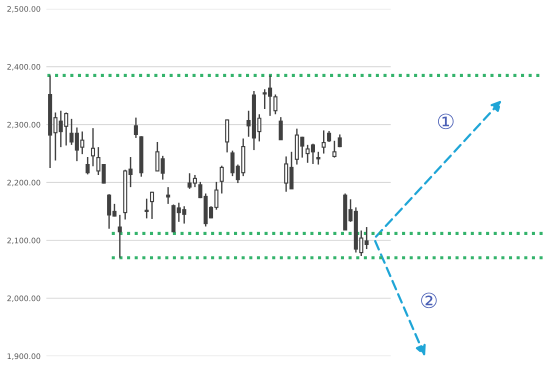  What do you see at coordinates (429, 300) in the screenshot?
I see `text: ②` at bounding box center [429, 300].